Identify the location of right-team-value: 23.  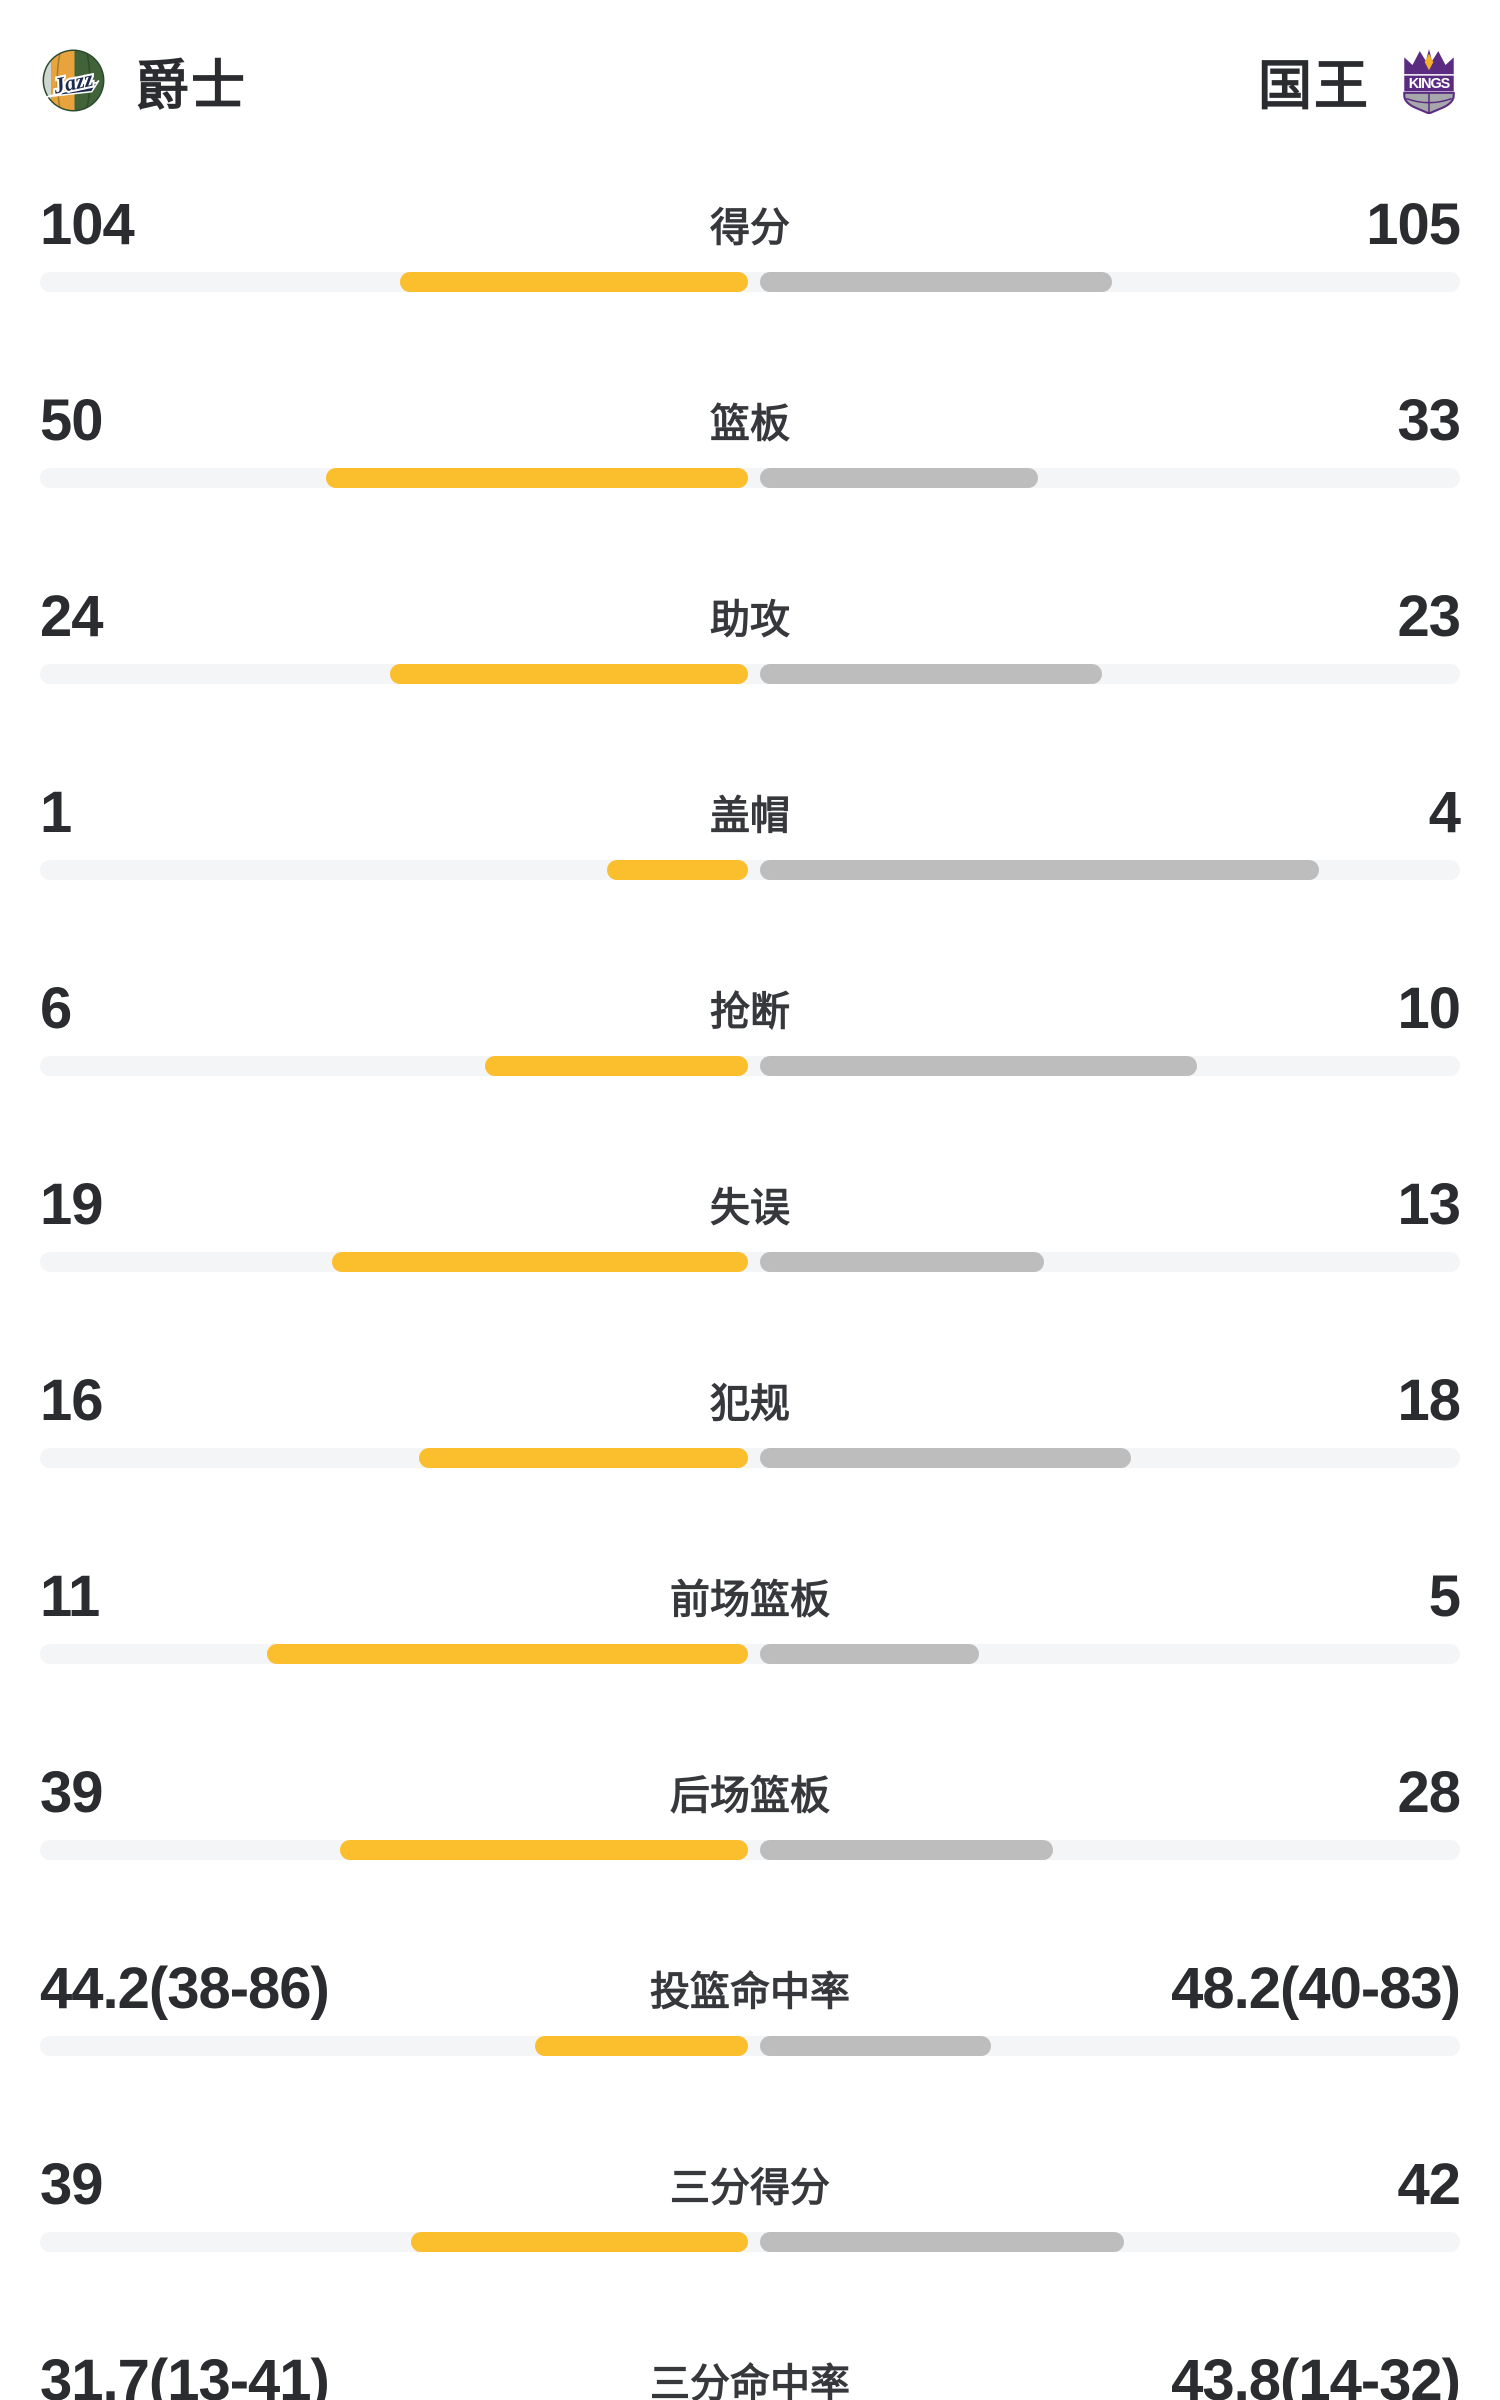
(1429, 616).